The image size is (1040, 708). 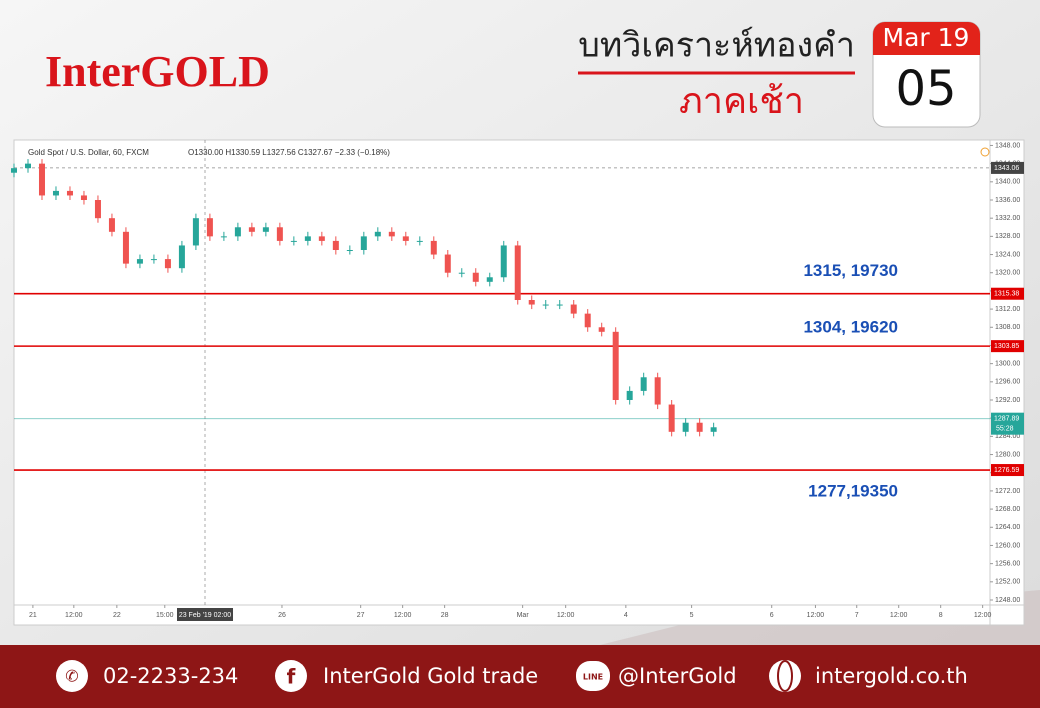 I want to click on y-tick-label: 1268.00, so click(x=1007, y=509).